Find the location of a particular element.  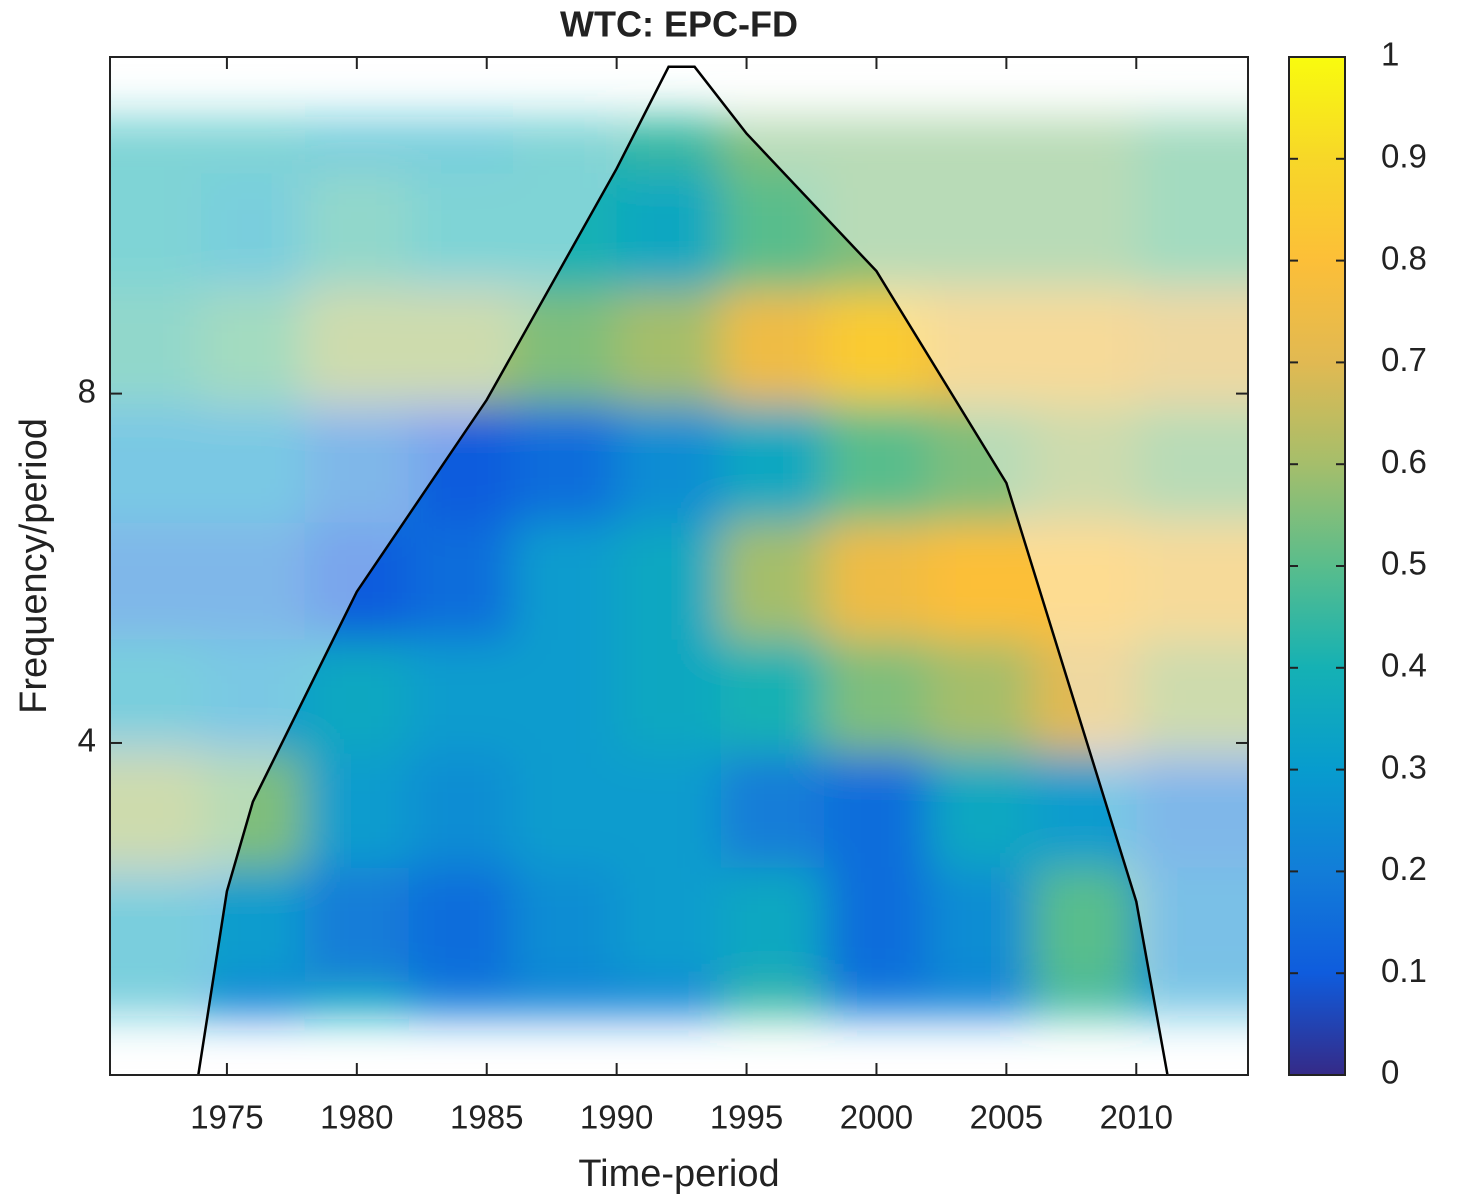

x-axis-label: Time-period is located at coordinates (678, 1174).